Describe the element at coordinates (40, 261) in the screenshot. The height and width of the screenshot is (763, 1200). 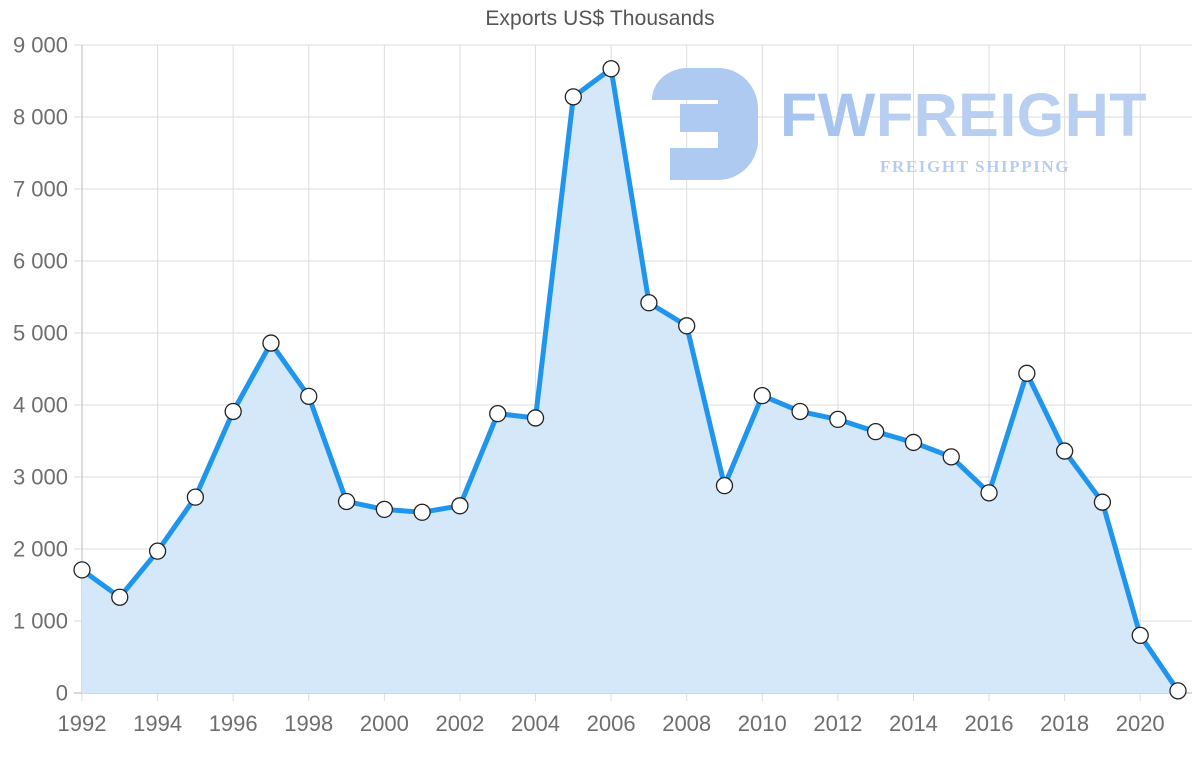
I see `y-axis-tick-label: 6 000` at that location.